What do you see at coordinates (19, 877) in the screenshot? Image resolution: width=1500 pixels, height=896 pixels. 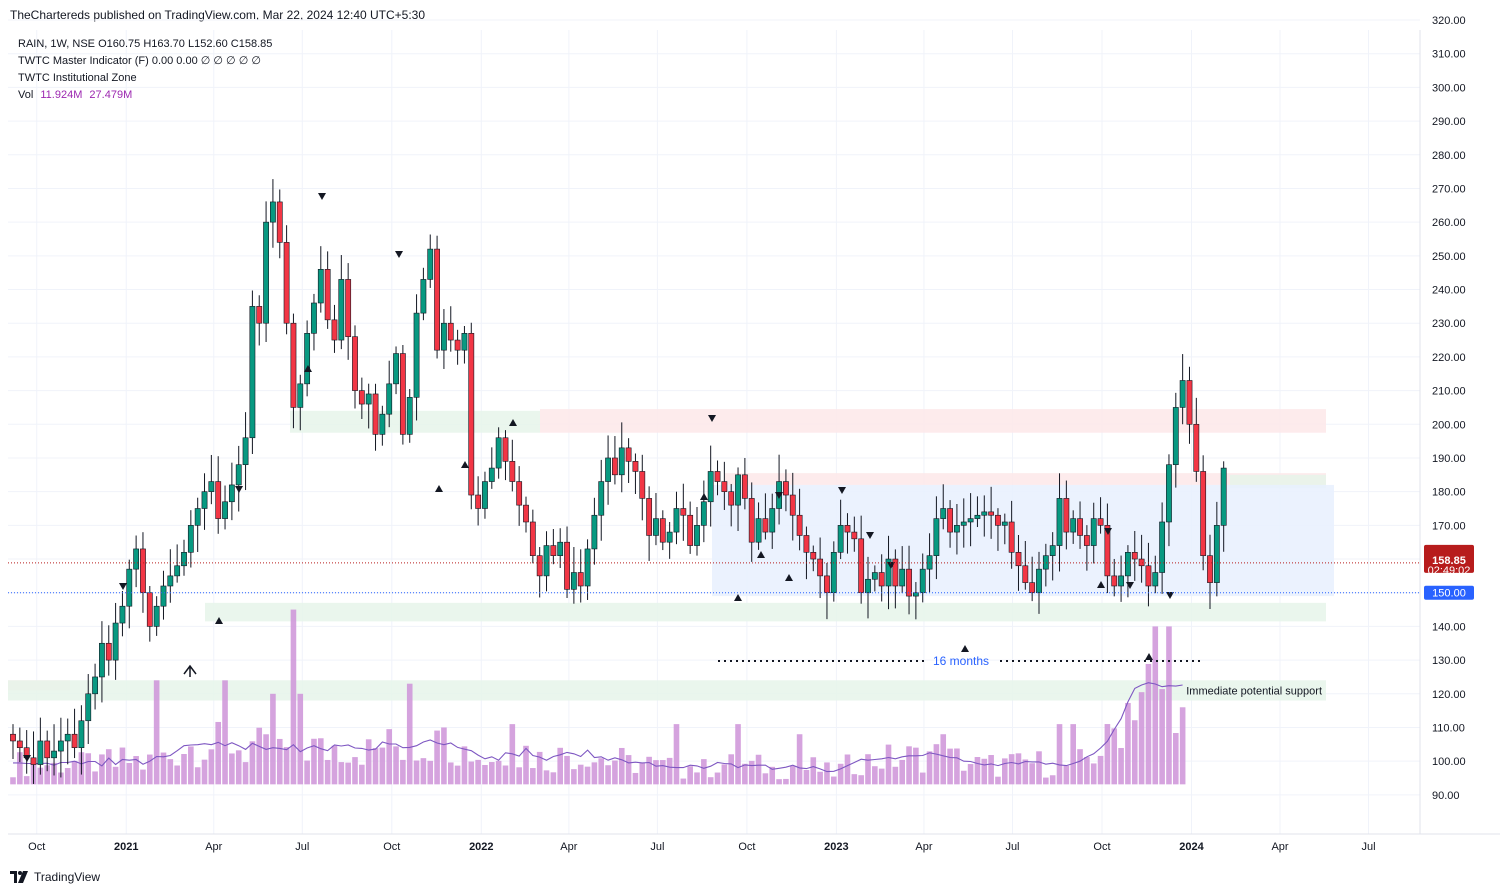 I see `tradingview-logo-icon` at bounding box center [19, 877].